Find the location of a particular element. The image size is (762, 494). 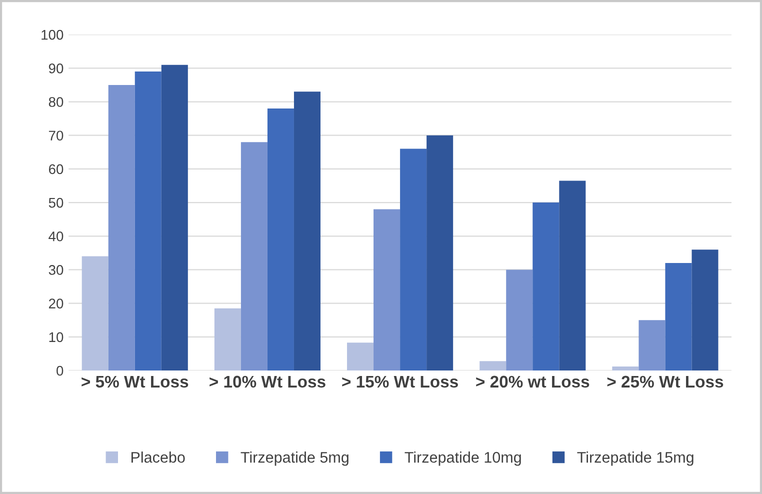

x-tick-label: > 25% Wt Loss is located at coordinates (665, 382).